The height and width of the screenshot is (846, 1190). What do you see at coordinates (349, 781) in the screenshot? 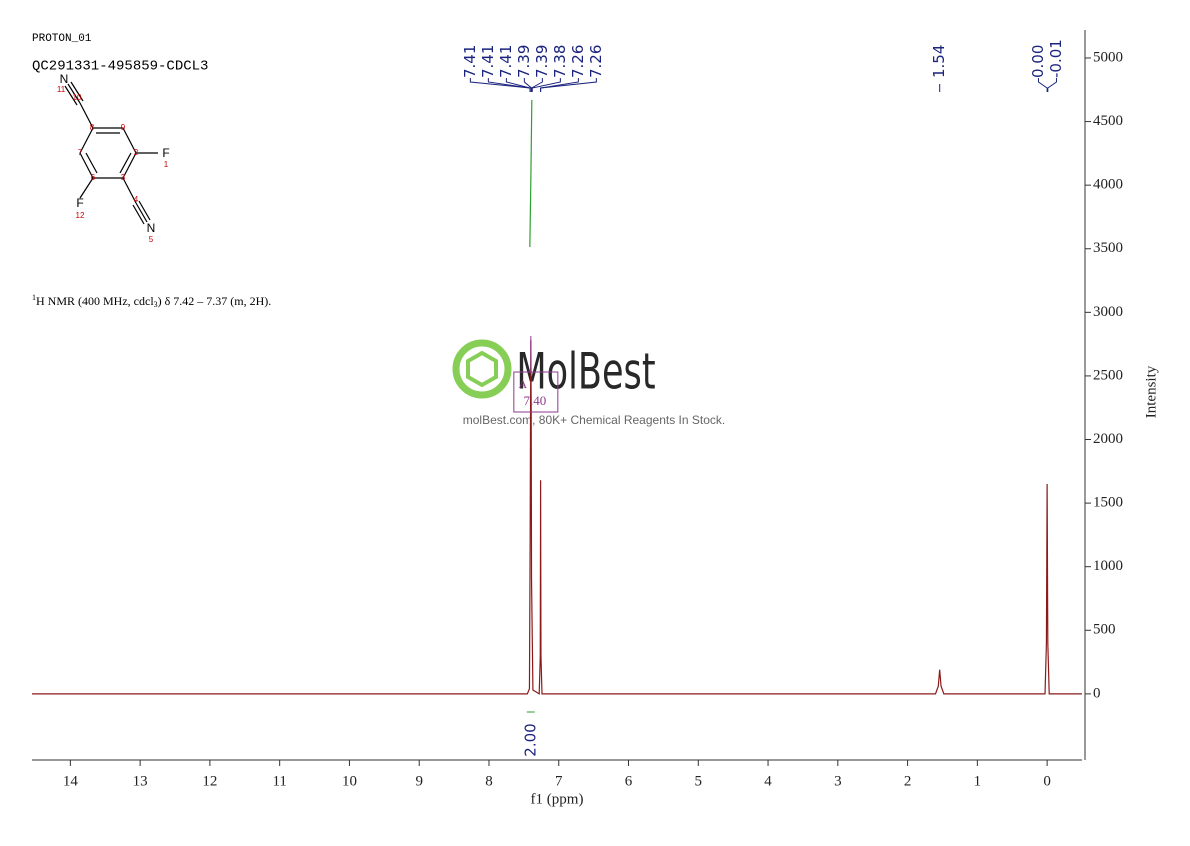
I see `x-tick-label: 10` at bounding box center [349, 781].